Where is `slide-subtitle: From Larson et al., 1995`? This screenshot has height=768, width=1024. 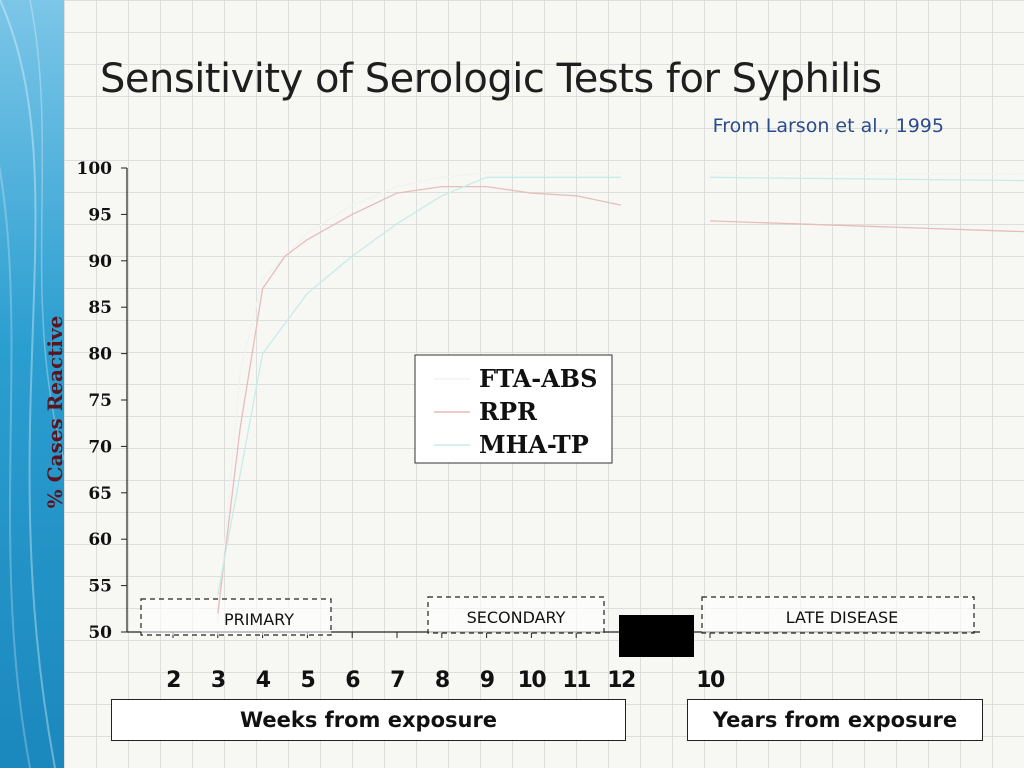 slide-subtitle: From Larson et al., 1995 is located at coordinates (828, 126).